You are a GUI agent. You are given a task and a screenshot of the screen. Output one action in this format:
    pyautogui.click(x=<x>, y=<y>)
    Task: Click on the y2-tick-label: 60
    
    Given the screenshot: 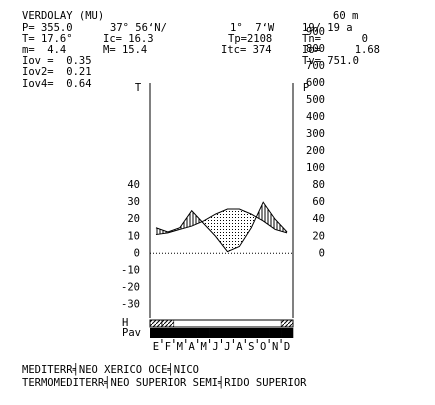 What is the action you would take?
    pyautogui.click(x=318, y=202)
    